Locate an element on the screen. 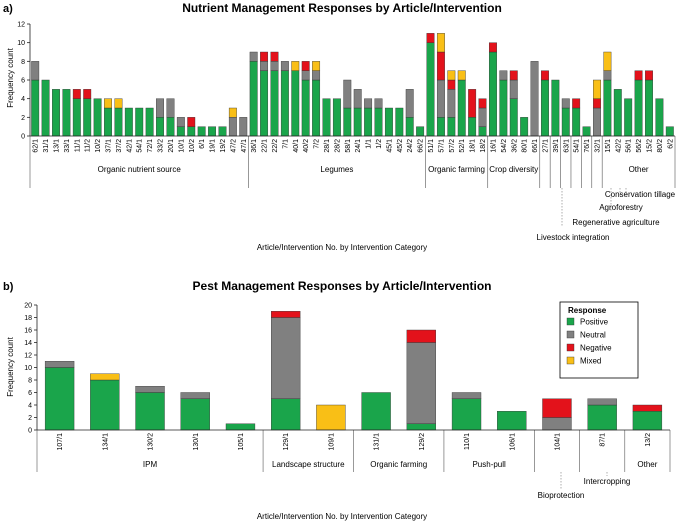 This screenshot has height=523, width=685. group-label: Legumes is located at coordinates (336, 169).